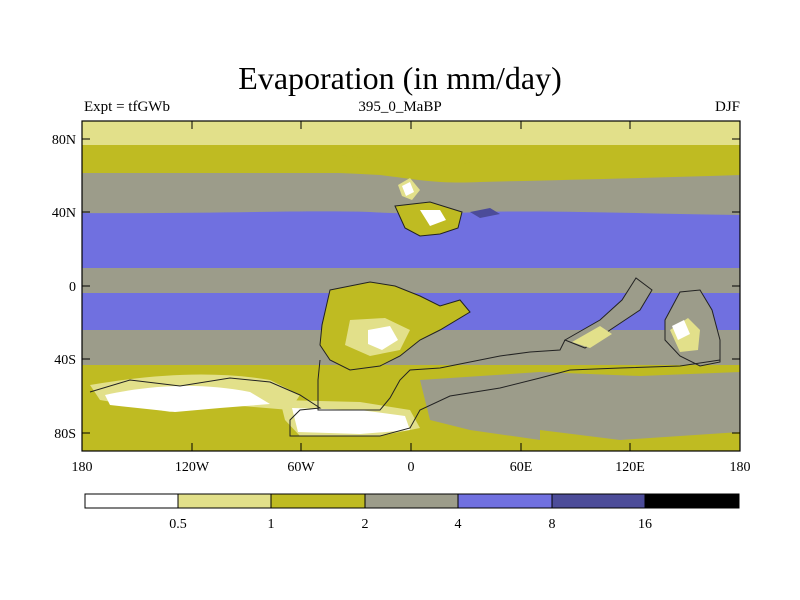 This screenshot has height=600, width=800. I want to click on lat-label-40s: 40S, so click(65, 360).